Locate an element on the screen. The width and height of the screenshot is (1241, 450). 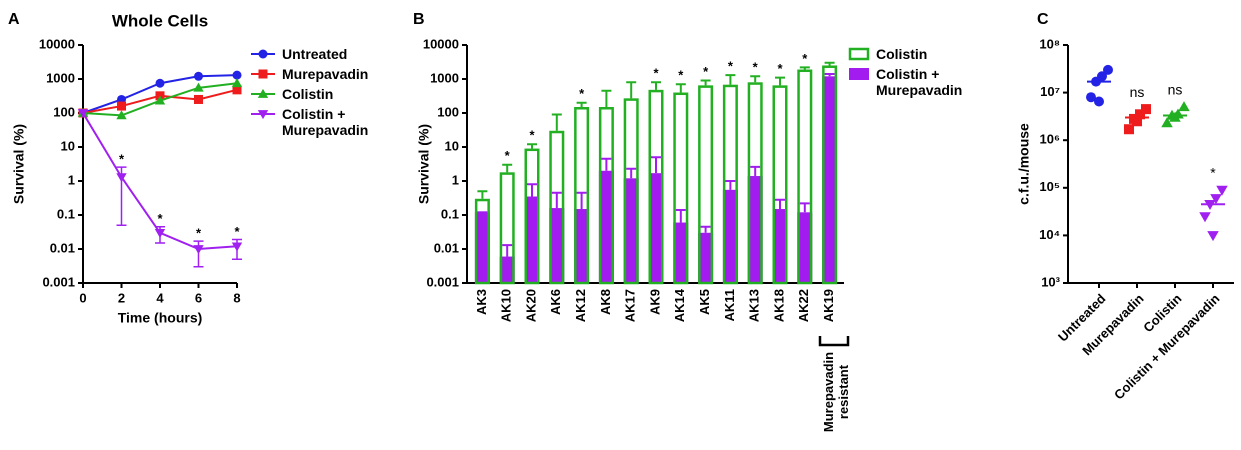
x-tick-label: AK12 is located at coordinates (580, 305).